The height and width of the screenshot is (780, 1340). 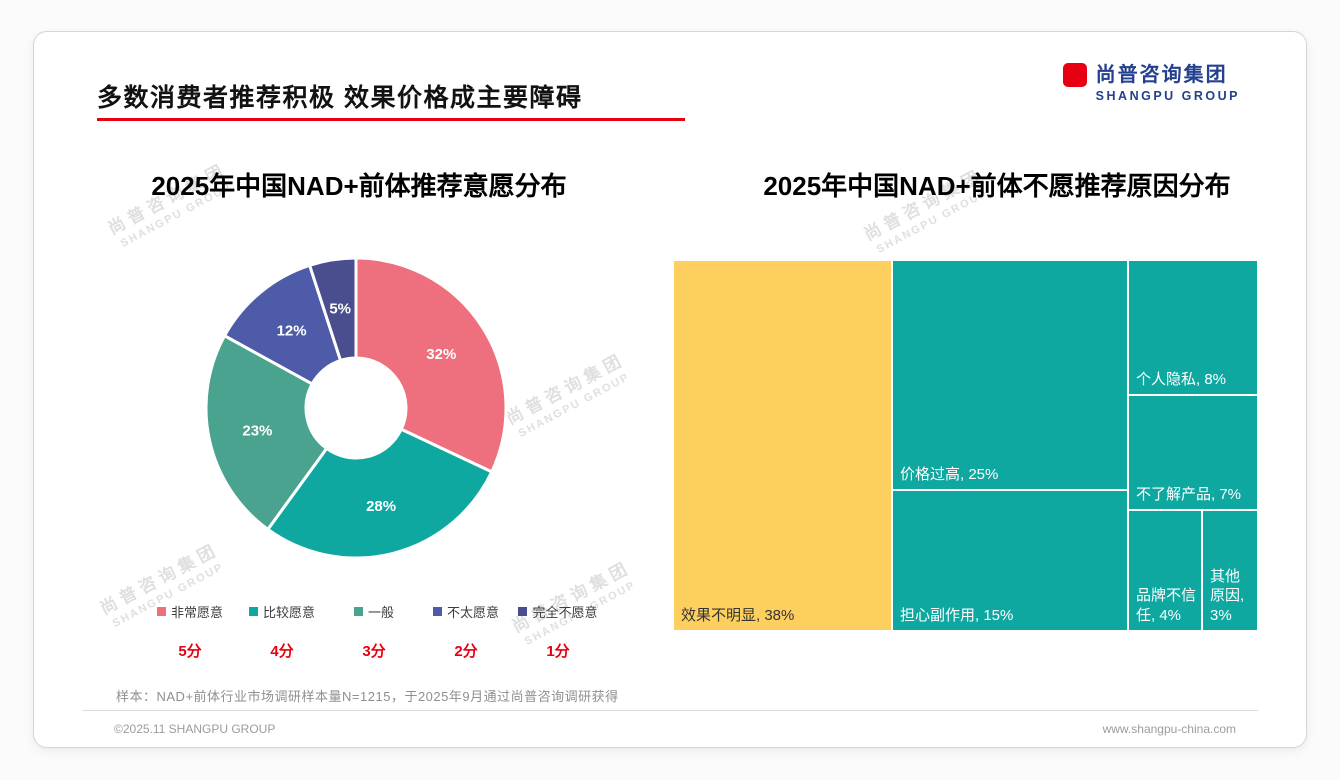 I want to click on legend-label: 非常愿意, so click(x=196, y=612).